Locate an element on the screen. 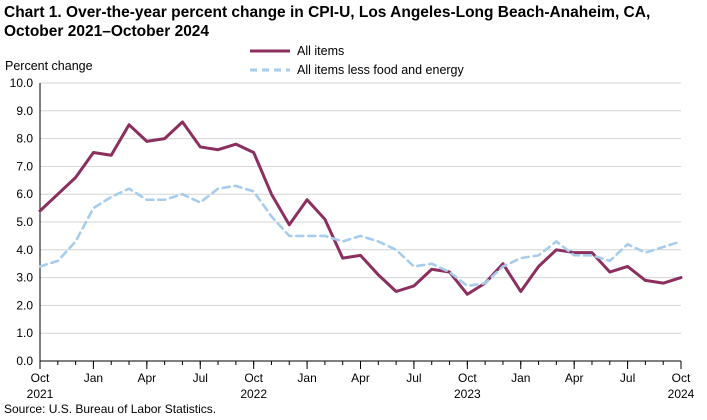 The width and height of the screenshot is (707, 420). legend-label-core: All items less food and energy is located at coordinates (381, 70).